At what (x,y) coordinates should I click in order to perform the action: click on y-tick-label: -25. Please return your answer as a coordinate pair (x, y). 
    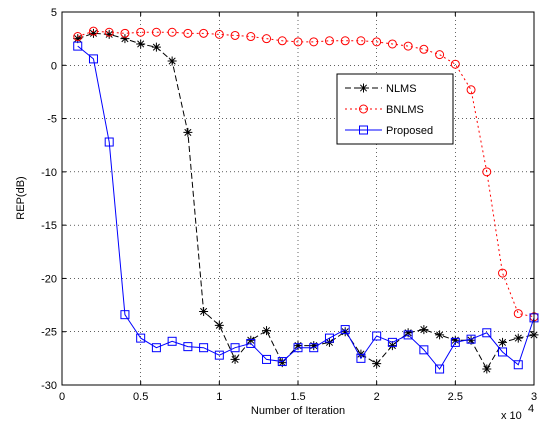
    Looking at the image, I should click on (49, 333).